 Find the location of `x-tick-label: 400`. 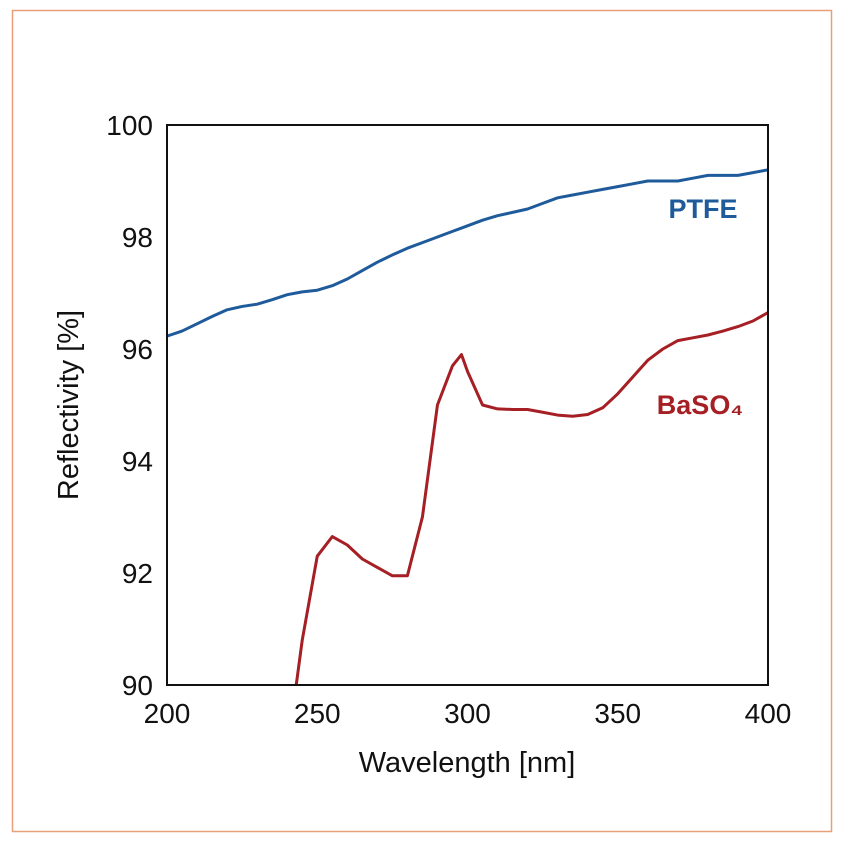

x-tick-label: 400 is located at coordinates (768, 713).